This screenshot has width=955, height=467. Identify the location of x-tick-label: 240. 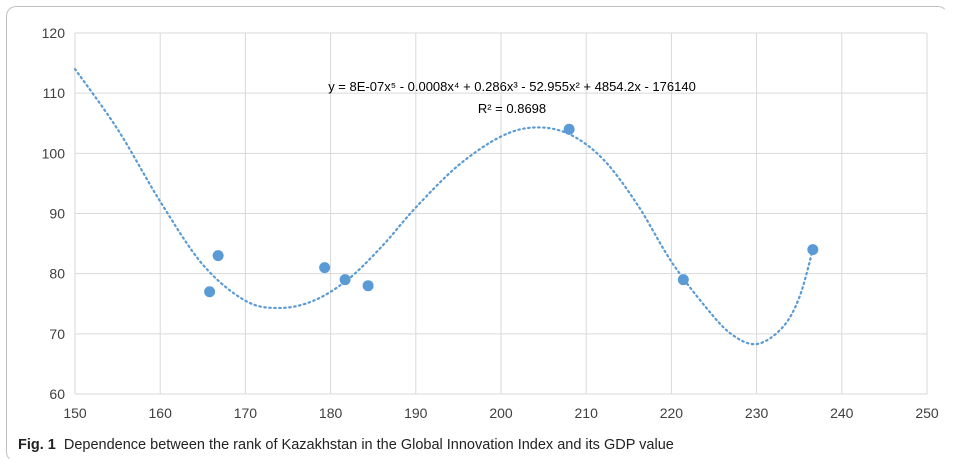
(842, 413).